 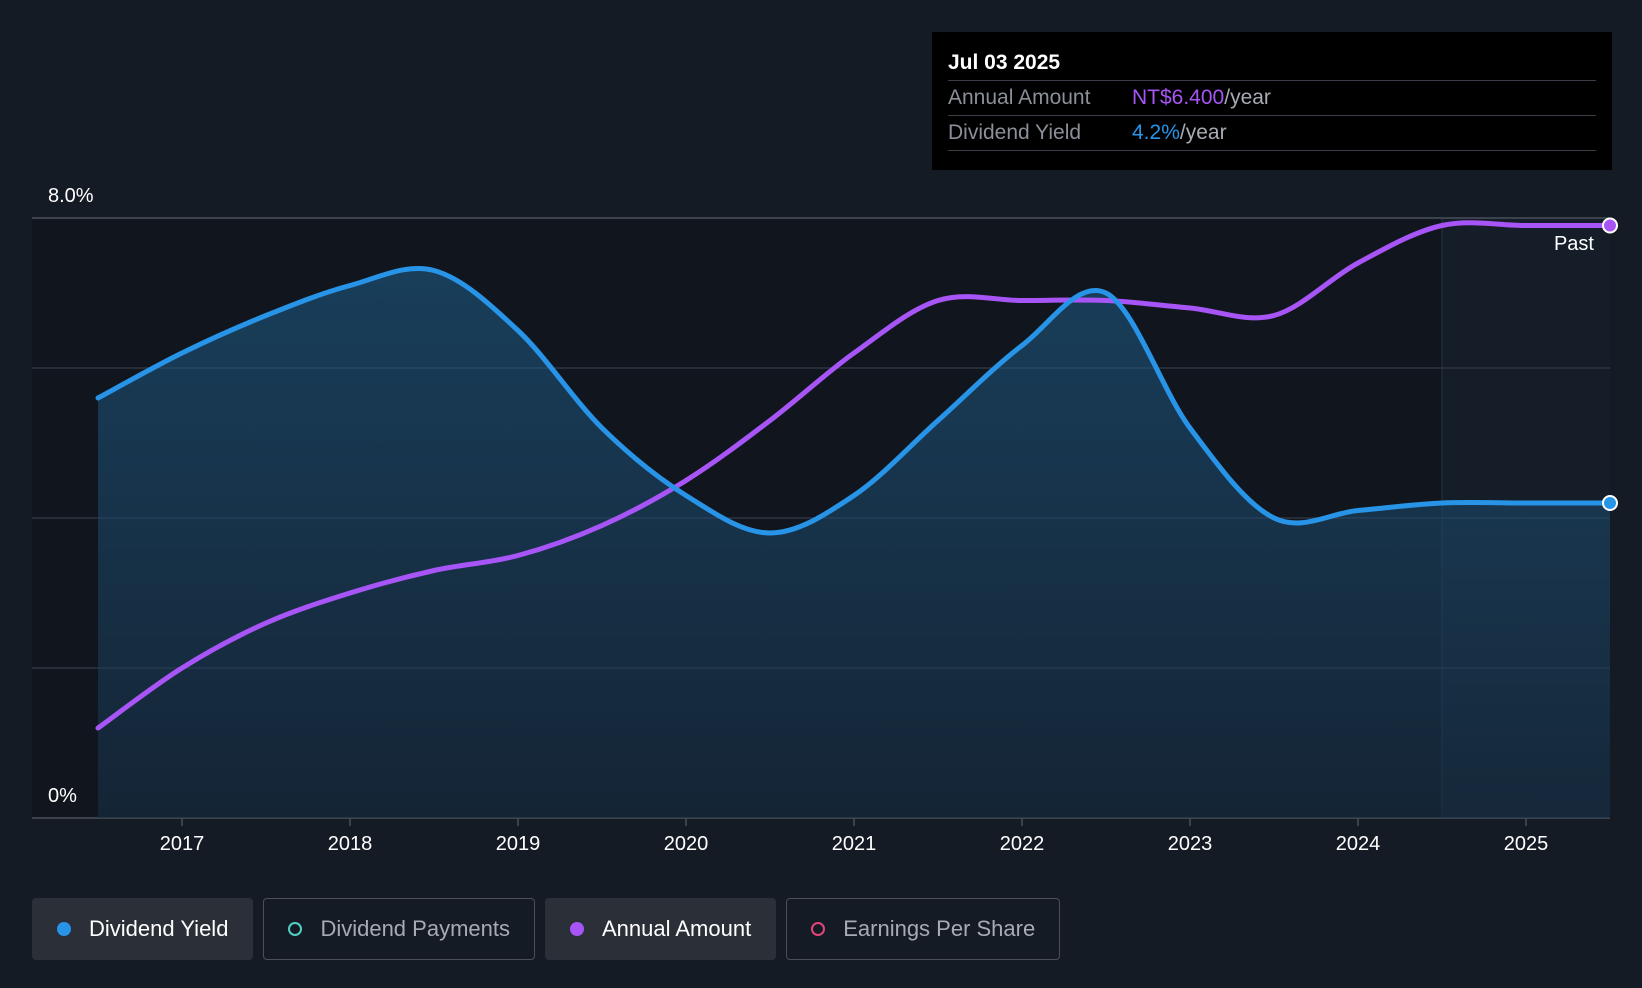 What do you see at coordinates (686, 844) in the screenshot?
I see `x-tick-label: 2020` at bounding box center [686, 844].